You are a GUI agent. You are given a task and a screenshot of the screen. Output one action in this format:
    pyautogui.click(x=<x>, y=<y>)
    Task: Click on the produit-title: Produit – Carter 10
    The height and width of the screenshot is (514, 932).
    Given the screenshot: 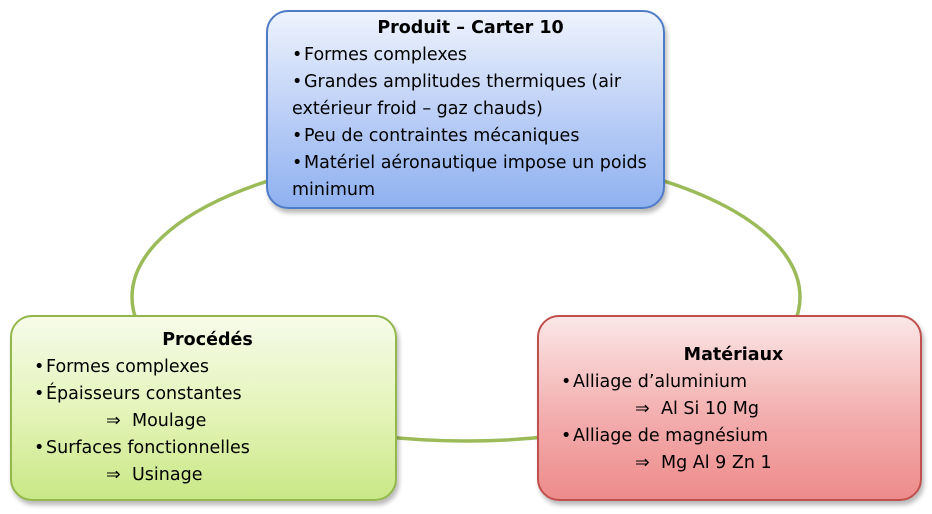 What is the action you would take?
    pyautogui.click(x=470, y=28)
    